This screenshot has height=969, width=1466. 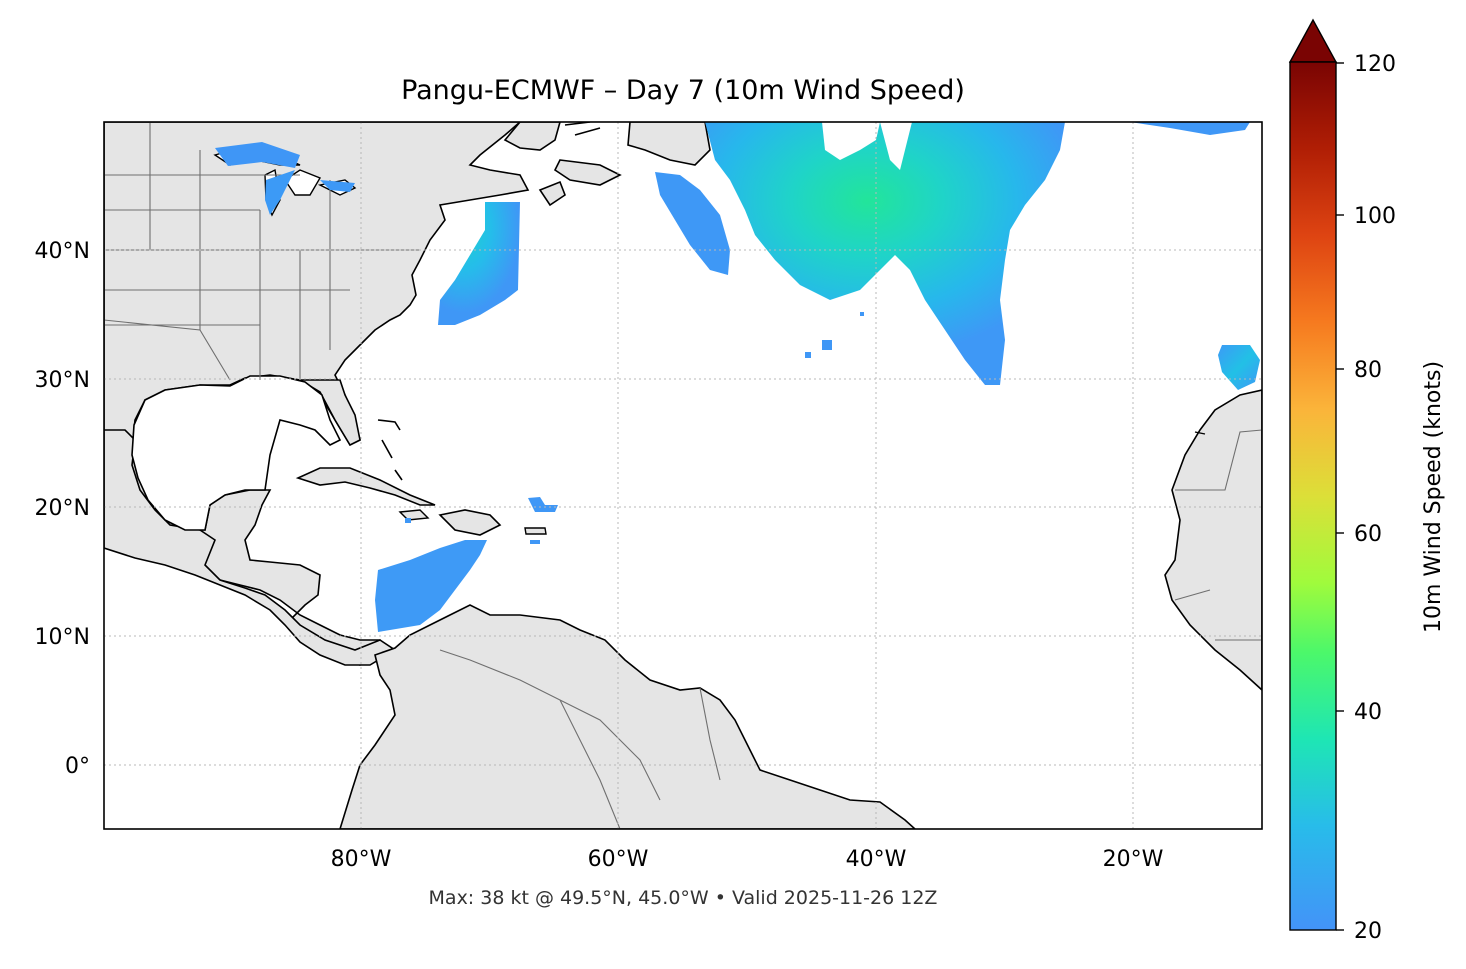 I want to click on colorbar-tick-label: 100, so click(x=1375, y=216).